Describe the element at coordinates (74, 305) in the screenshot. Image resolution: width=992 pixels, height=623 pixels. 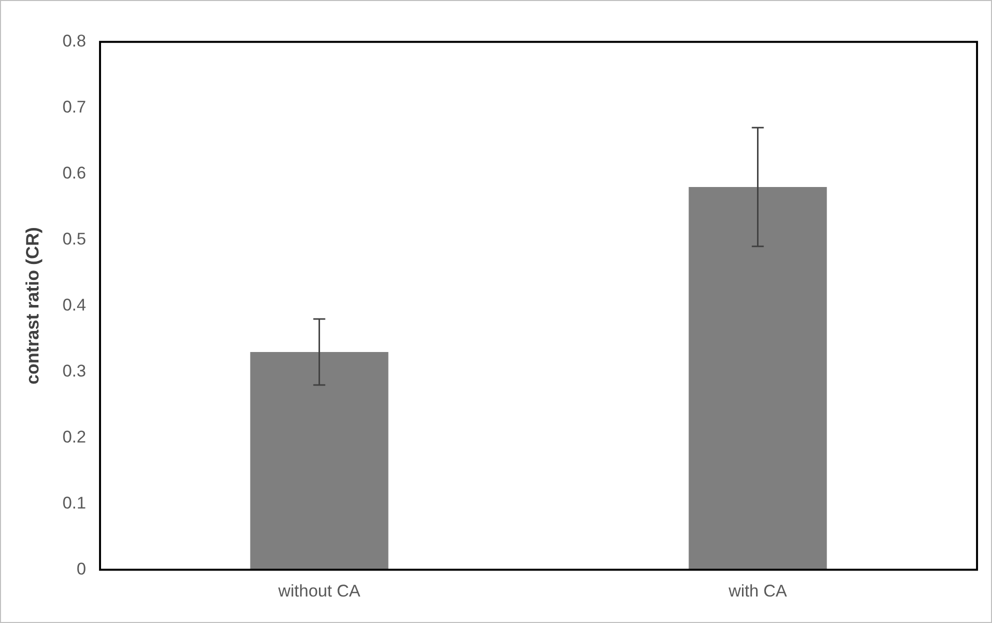
I see `y-tick-label: 0.4` at that location.